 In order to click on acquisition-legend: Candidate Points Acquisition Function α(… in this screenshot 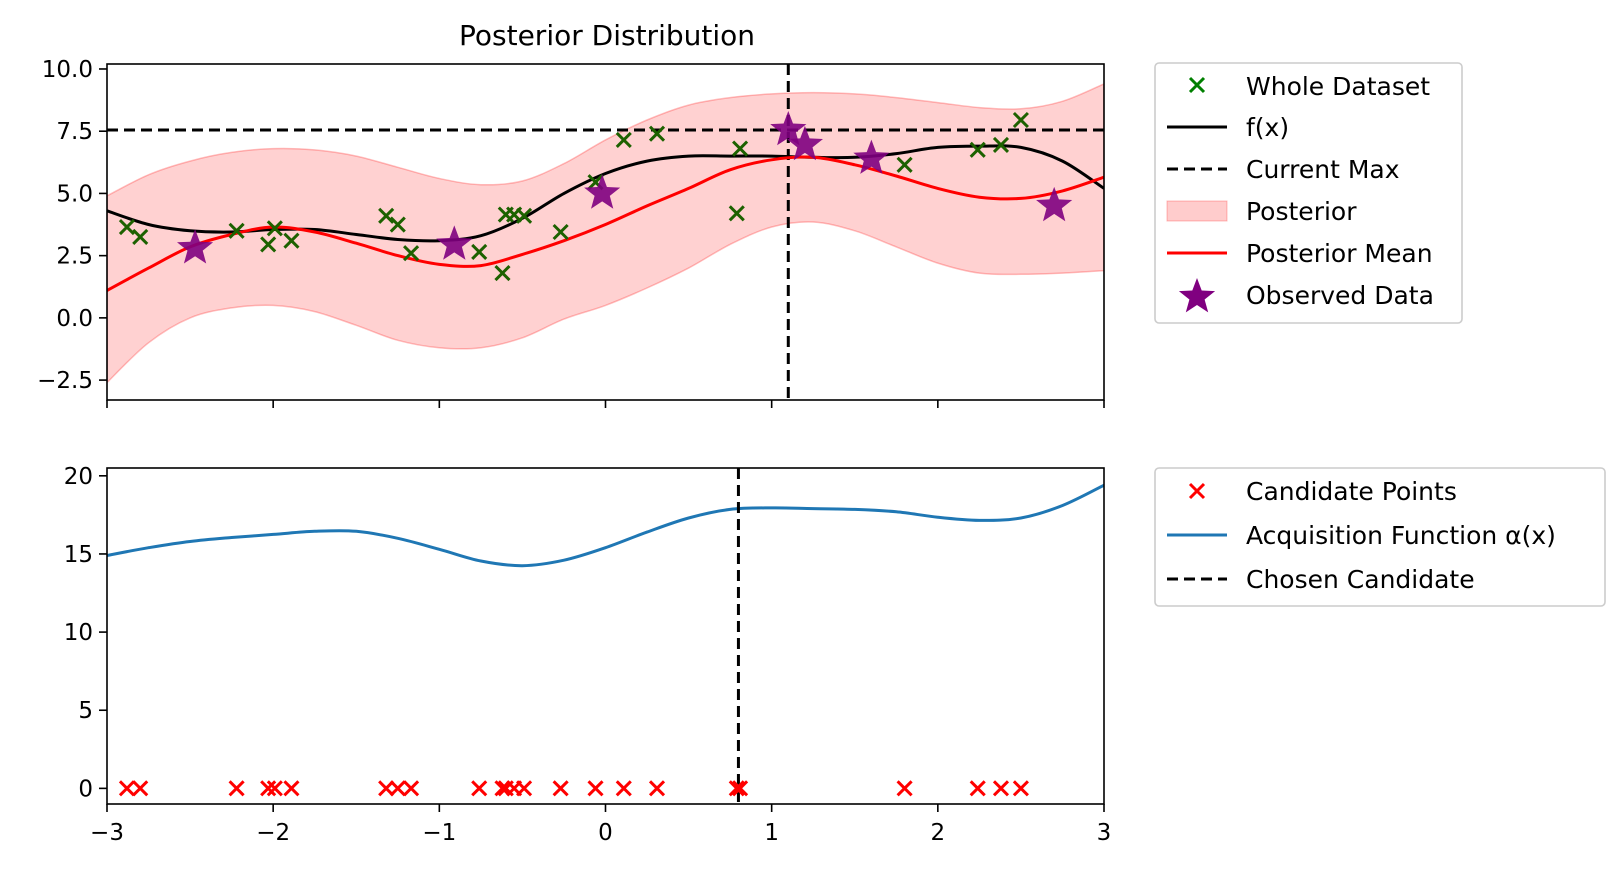, I will do `click(1380, 537)`.